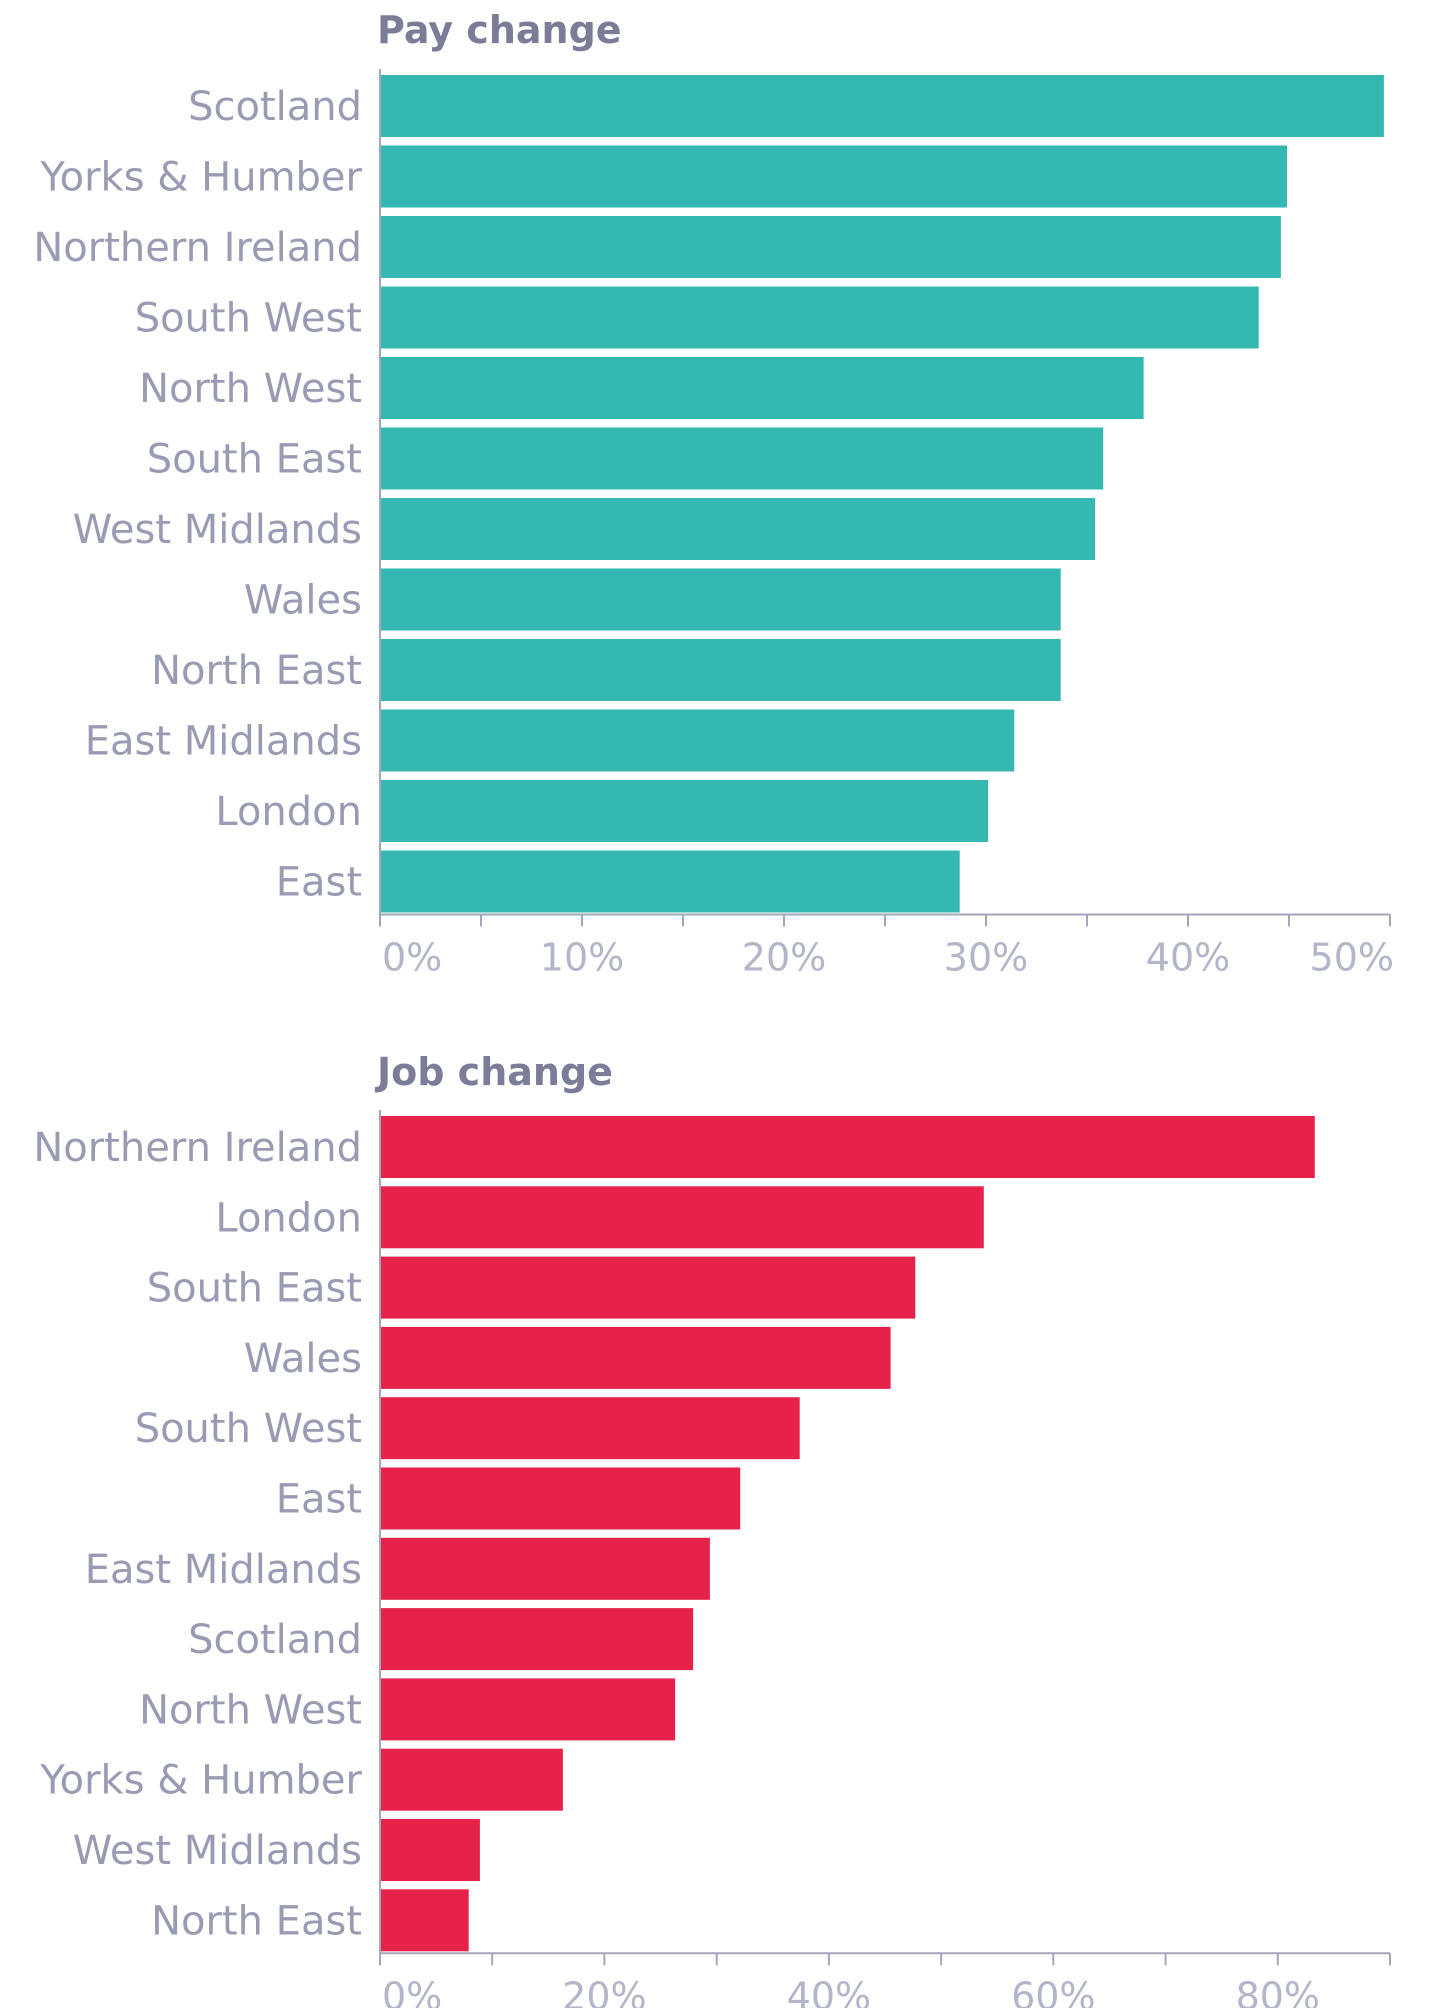 The image size is (1456, 2008). Describe the element at coordinates (582, 958) in the screenshot. I see `tick-label: 10%` at that location.